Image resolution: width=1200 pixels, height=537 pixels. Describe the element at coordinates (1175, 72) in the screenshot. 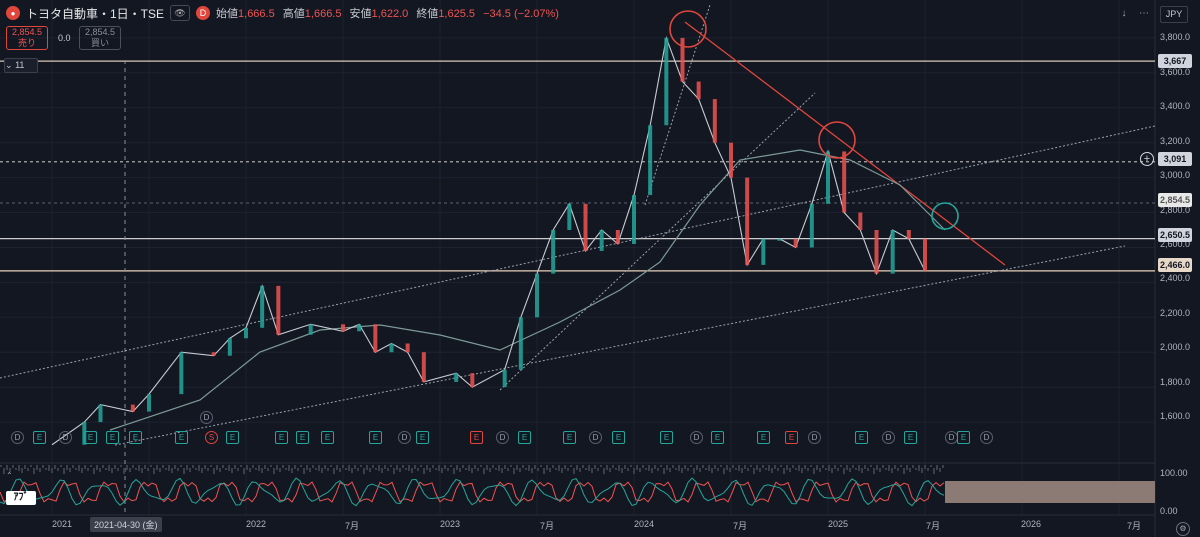

I see `y-tick: 3,600.0` at that location.